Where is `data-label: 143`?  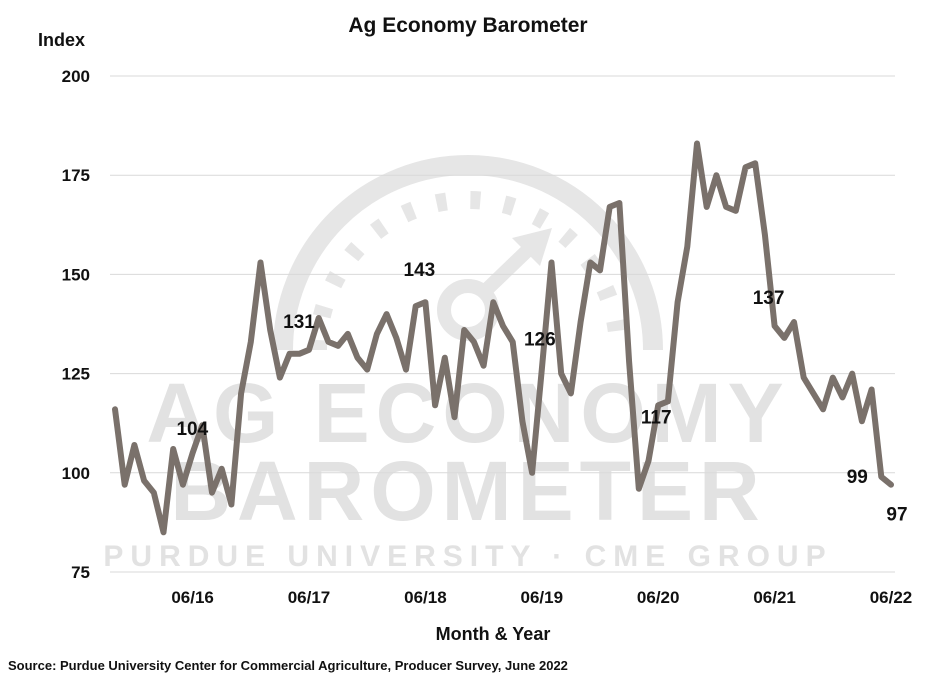
data-label: 143 is located at coordinates (420, 270).